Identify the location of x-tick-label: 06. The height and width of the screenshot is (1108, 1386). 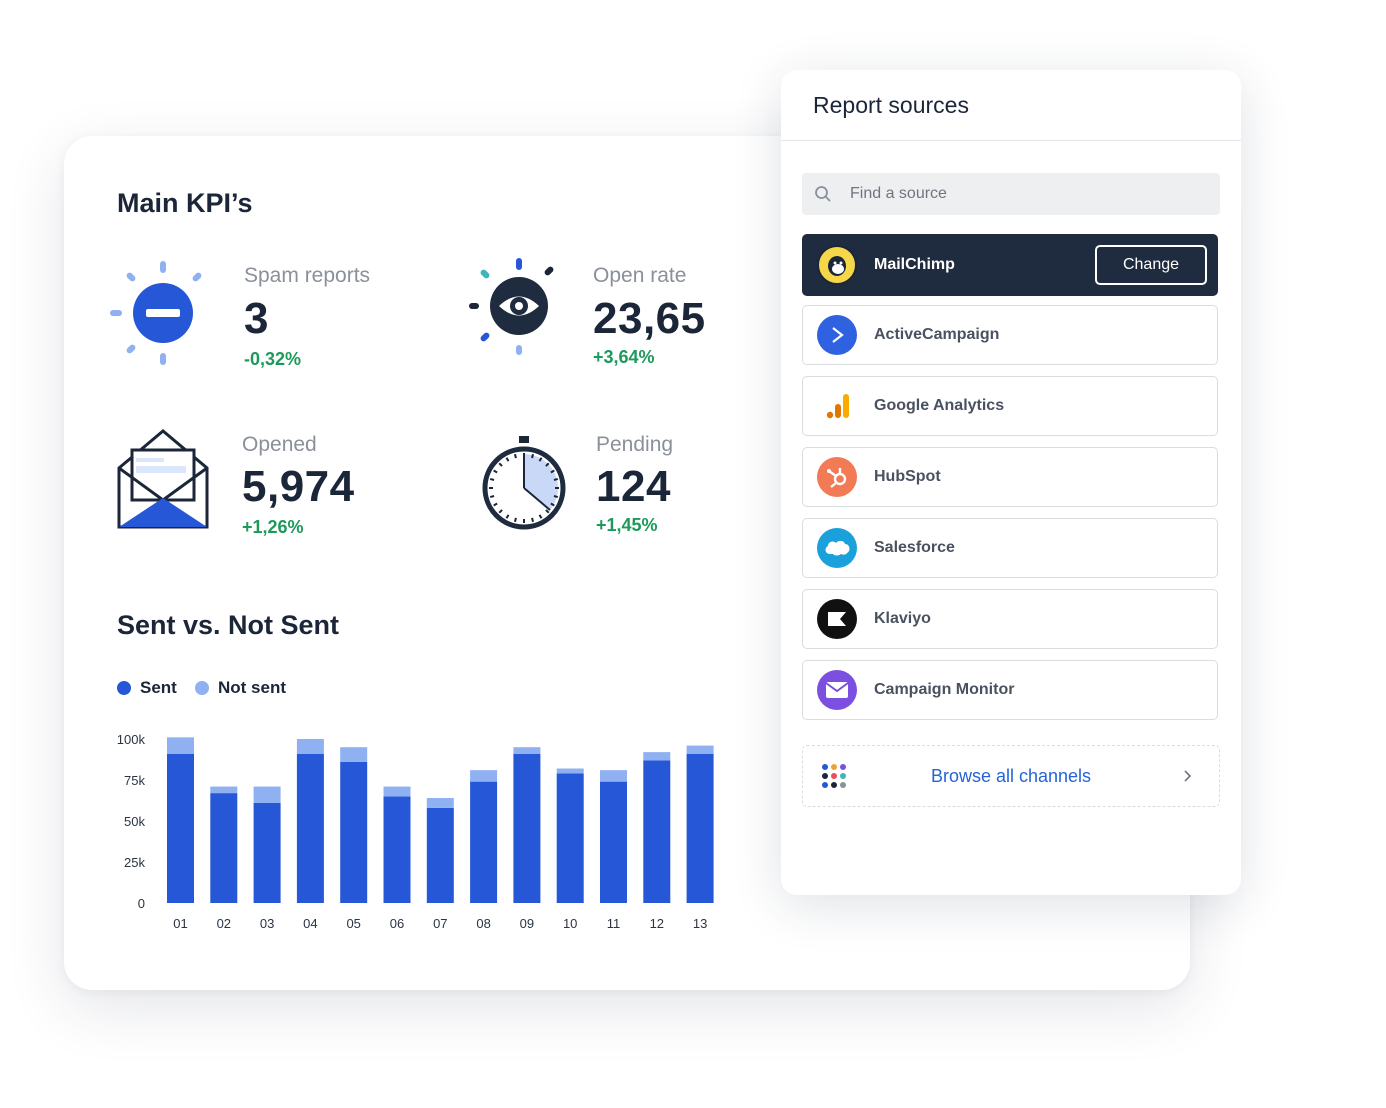
(397, 923).